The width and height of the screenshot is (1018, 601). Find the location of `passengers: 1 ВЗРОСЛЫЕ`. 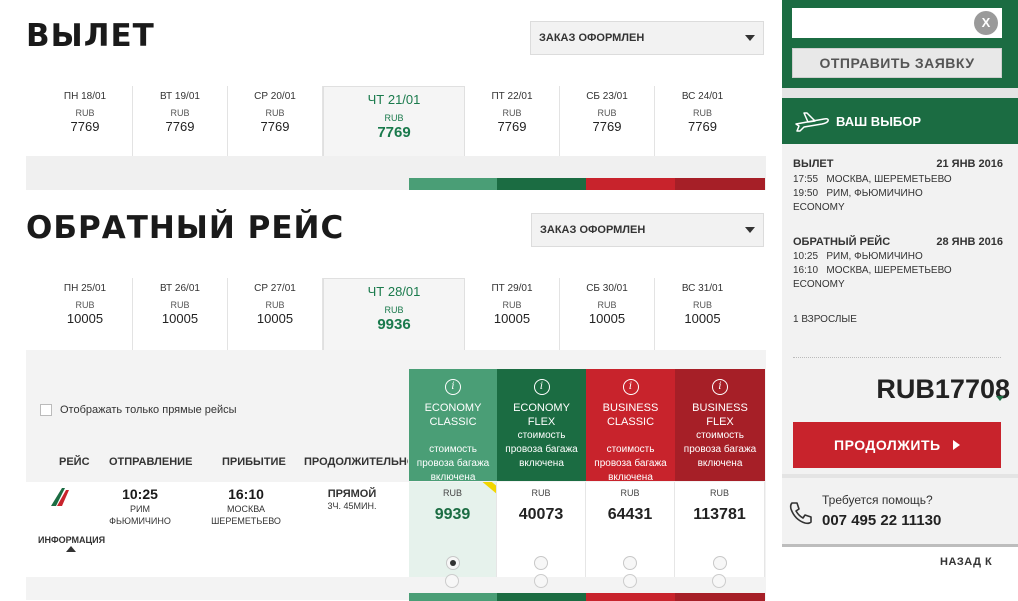

passengers: 1 ВЗРОСЛЫЕ is located at coordinates (825, 319).